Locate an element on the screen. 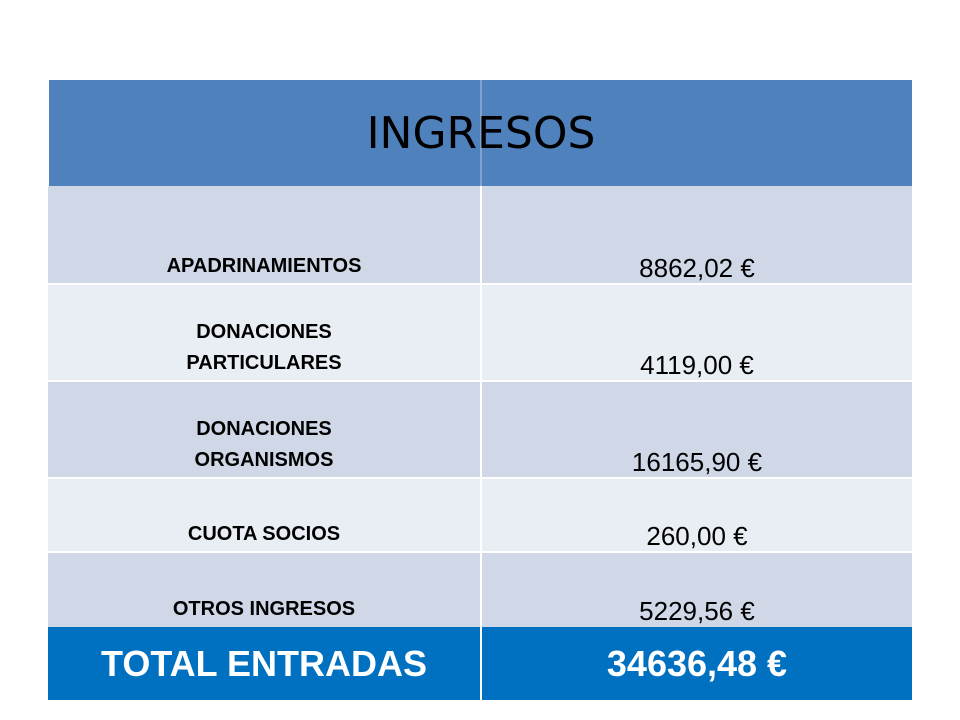 The width and height of the screenshot is (960, 720). row-label: DONACIONES PARTICULARES is located at coordinates (264, 347).